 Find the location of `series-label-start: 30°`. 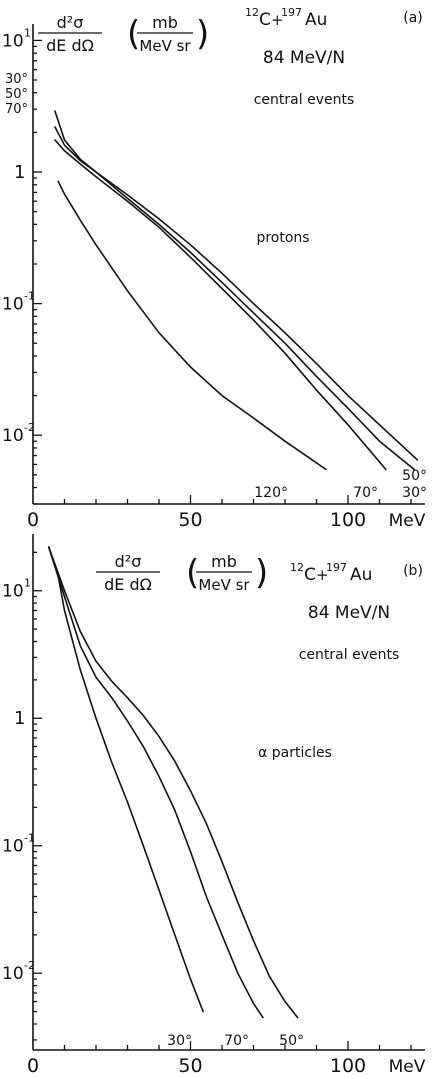

series-label-start: 30° is located at coordinates (16, 79).